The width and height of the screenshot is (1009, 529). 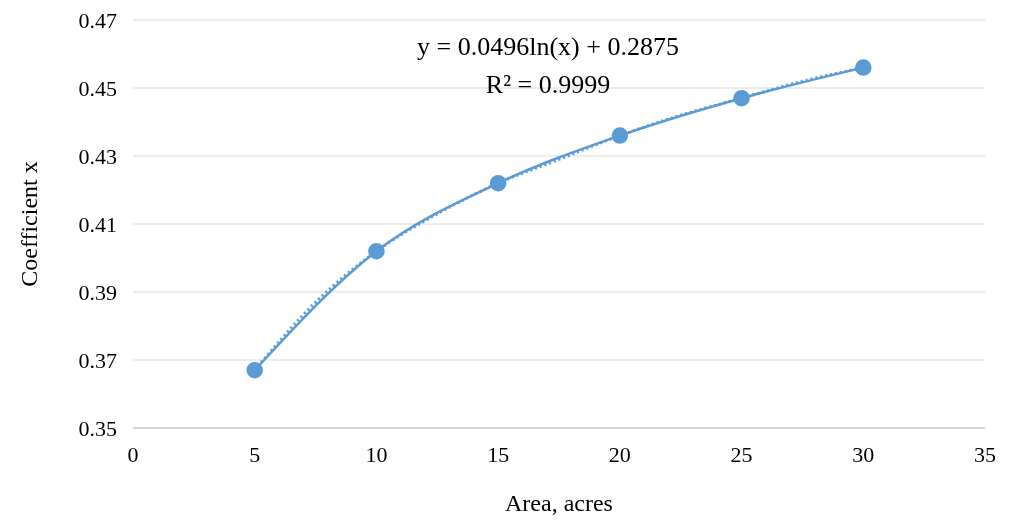 I want to click on y-tick-label: 0.43, so click(x=97, y=156).